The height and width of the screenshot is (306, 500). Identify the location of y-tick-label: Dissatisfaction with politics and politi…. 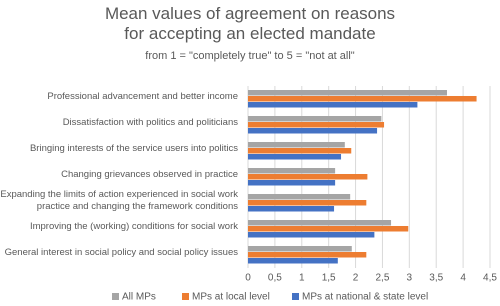
(150, 122).